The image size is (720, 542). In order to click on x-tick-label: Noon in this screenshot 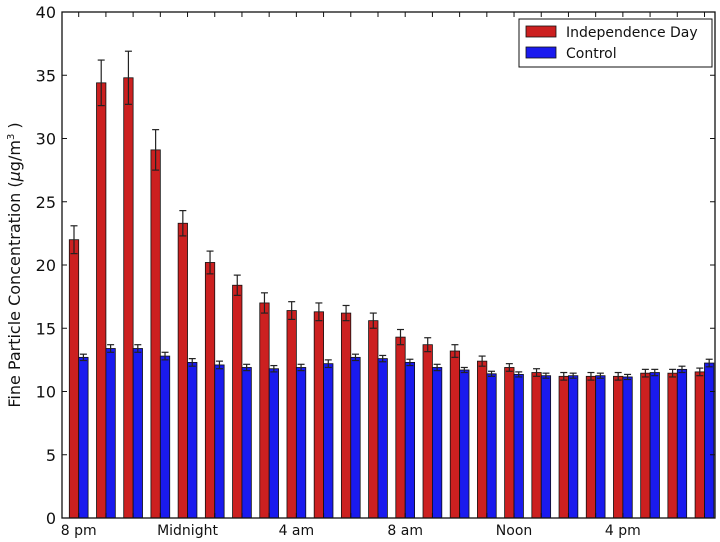, I will do `click(514, 531)`.